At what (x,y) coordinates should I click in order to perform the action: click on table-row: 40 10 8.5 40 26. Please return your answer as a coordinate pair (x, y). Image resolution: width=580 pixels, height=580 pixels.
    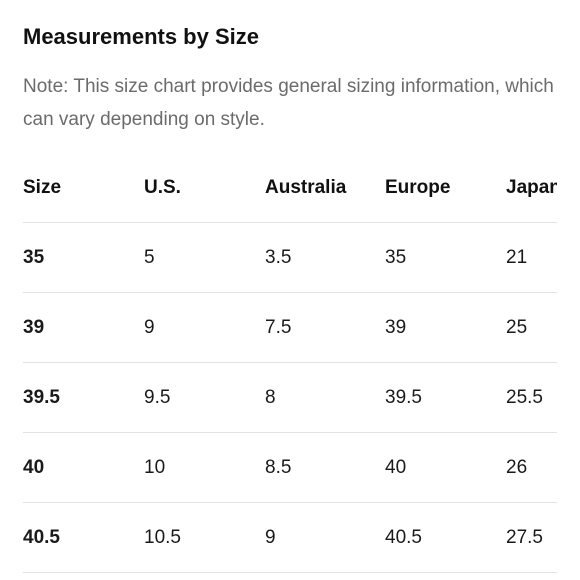
    Looking at the image, I should click on (278, 468).